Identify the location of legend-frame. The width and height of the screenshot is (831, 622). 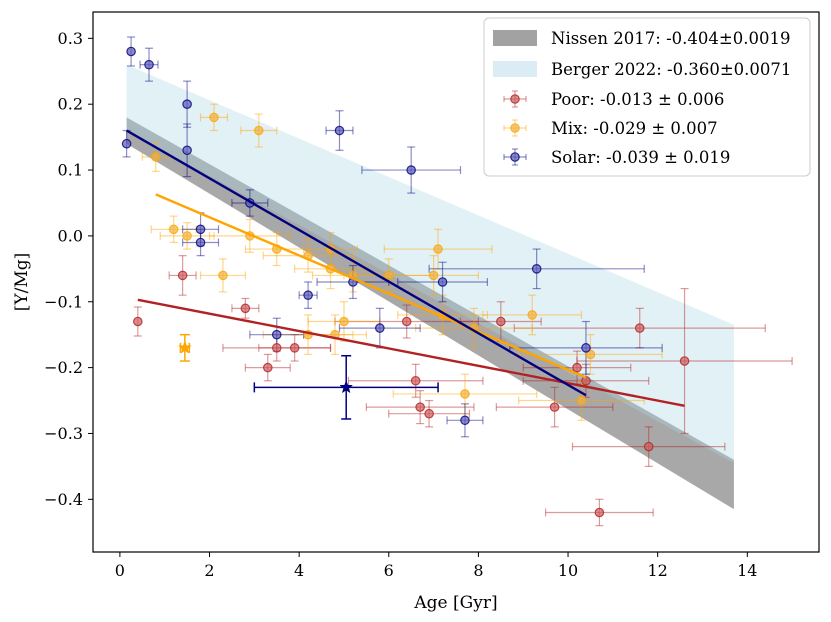
(647, 97).